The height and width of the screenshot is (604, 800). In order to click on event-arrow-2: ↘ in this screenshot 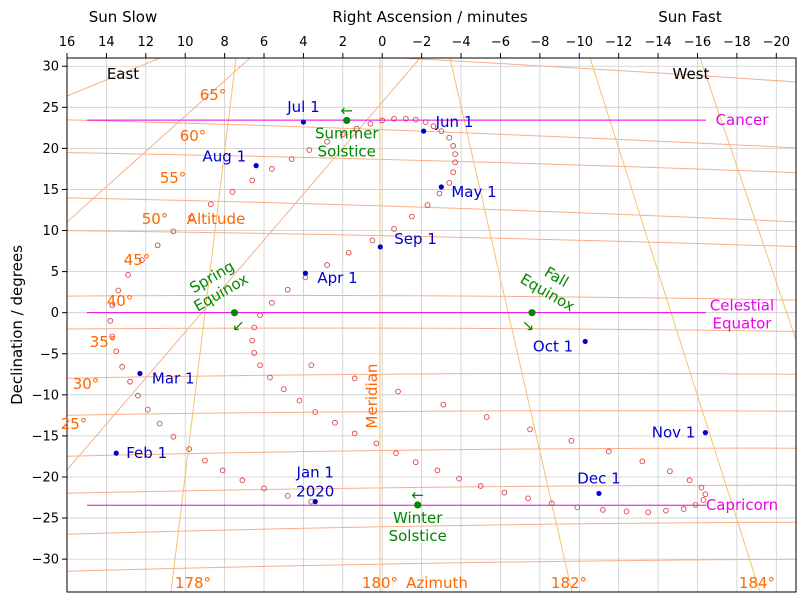, I will do `click(528, 326)`.